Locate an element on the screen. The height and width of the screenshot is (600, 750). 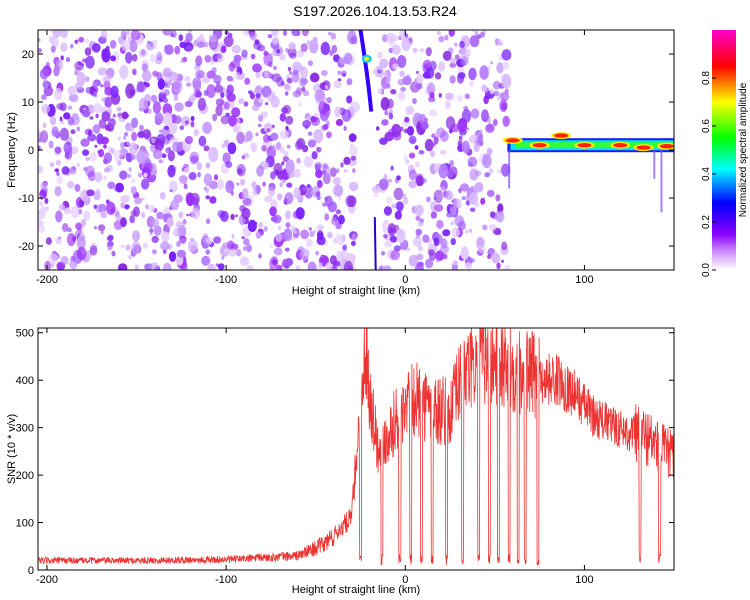
signal-hotspot-core is located at coordinates (367, 58).